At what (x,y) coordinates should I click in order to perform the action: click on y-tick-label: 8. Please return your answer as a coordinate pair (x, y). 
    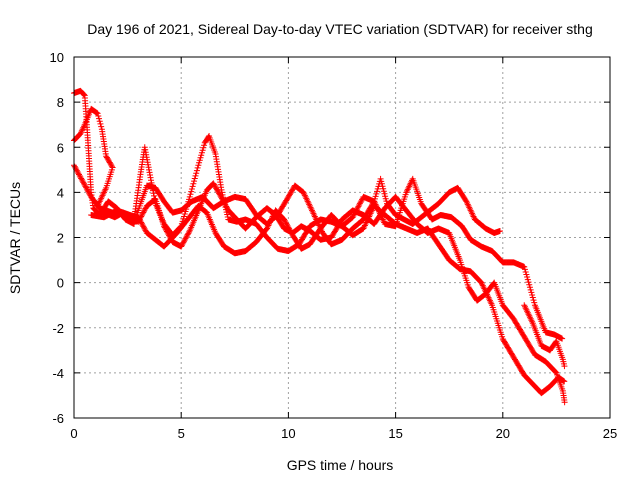
    Looking at the image, I should click on (60, 102).